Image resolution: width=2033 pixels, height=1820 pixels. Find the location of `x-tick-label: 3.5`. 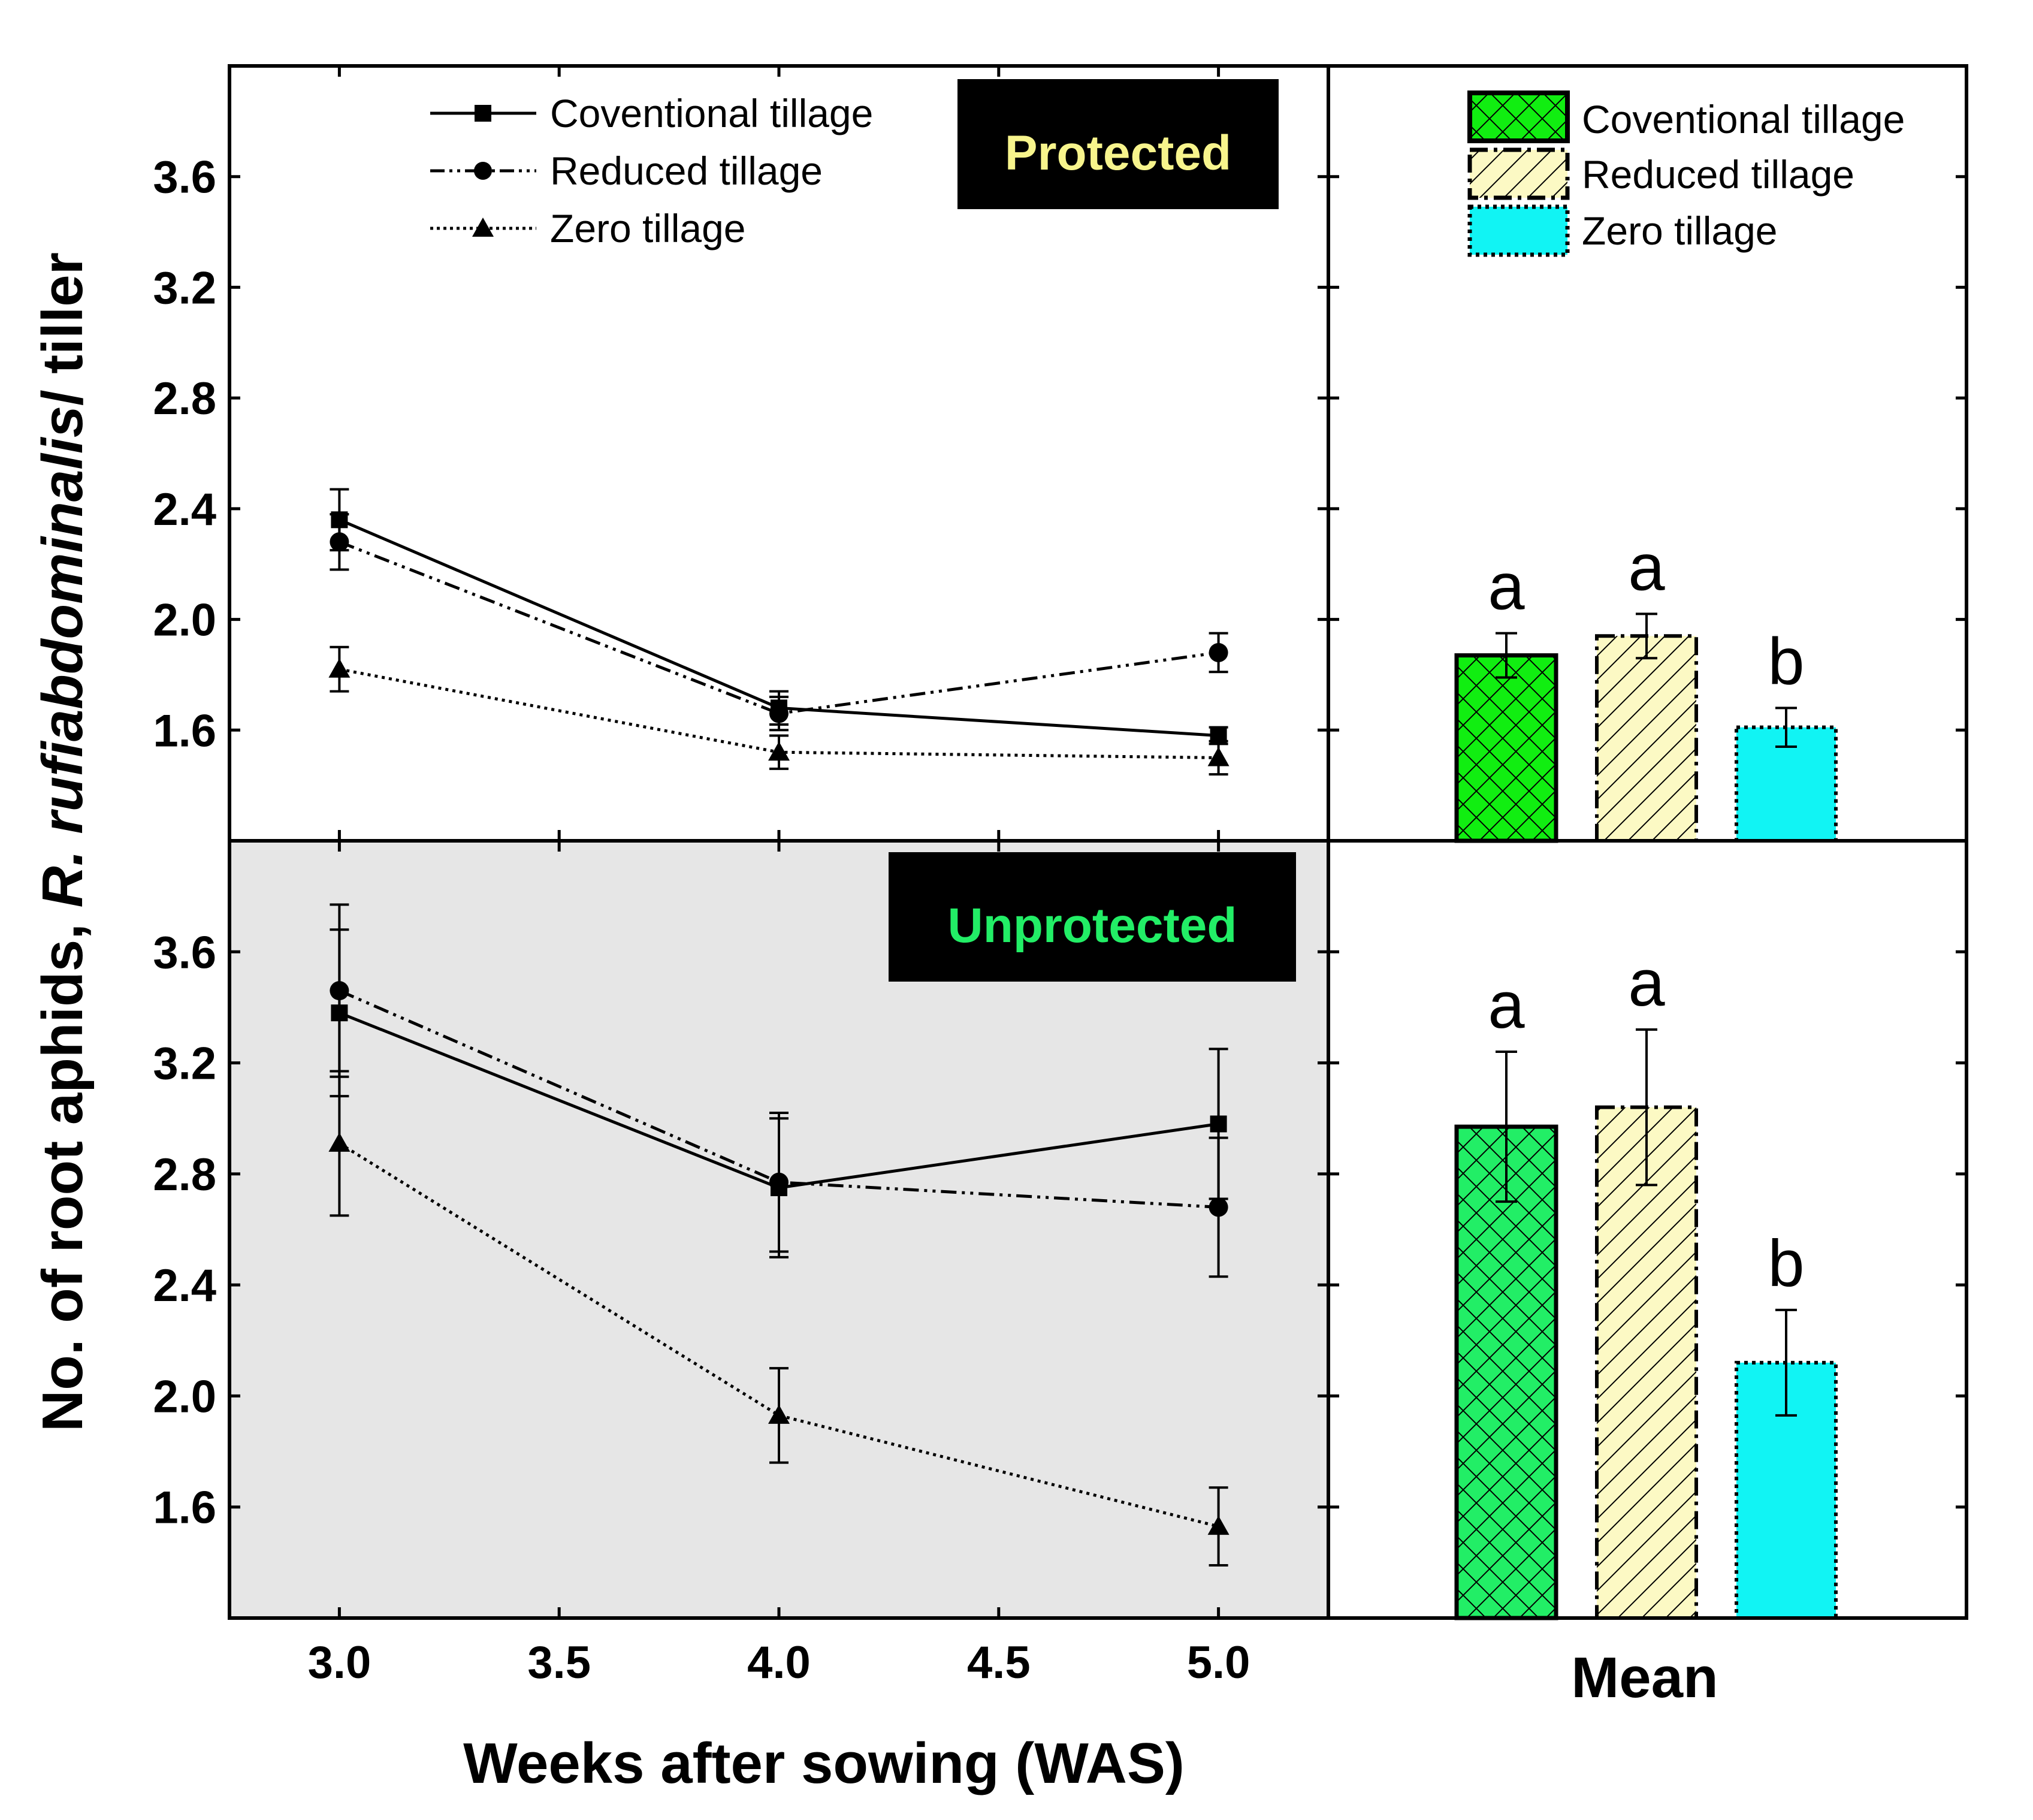

x-tick-label: 3.5 is located at coordinates (559, 1662).